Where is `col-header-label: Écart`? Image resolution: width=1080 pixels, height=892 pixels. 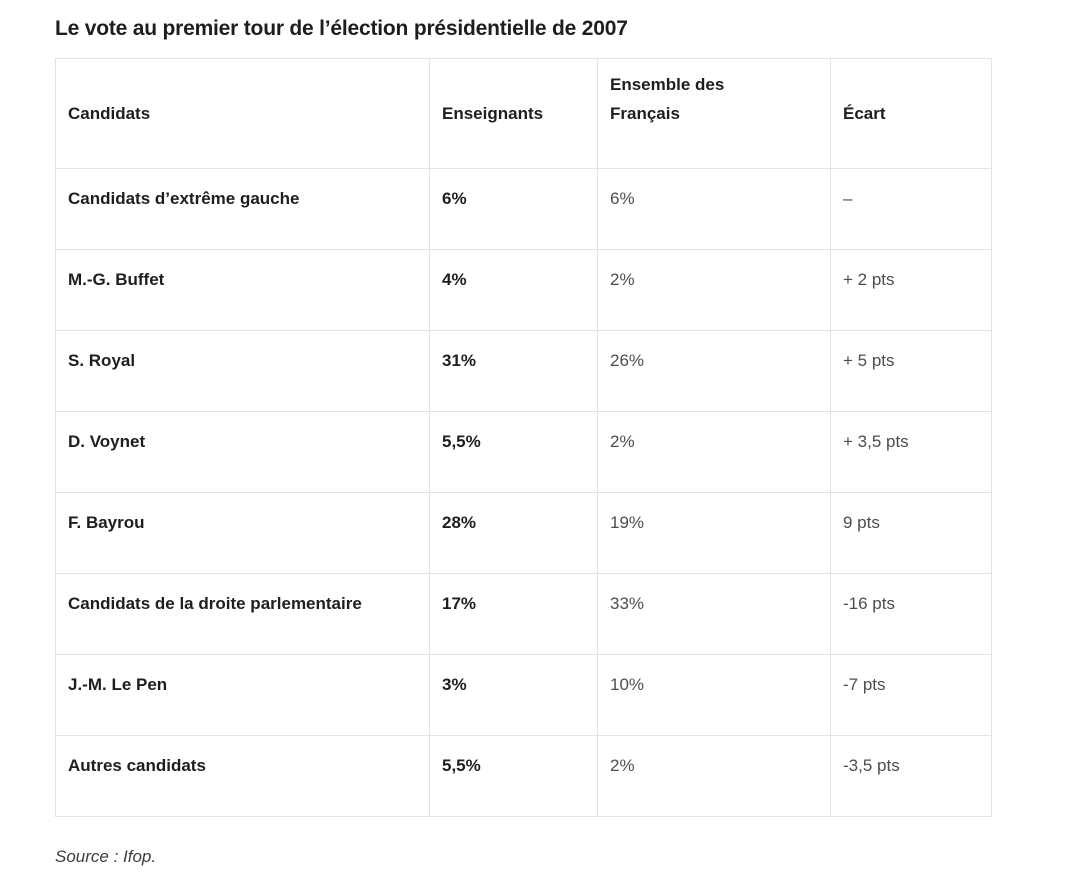
col-header-label: Écart is located at coordinates (864, 113).